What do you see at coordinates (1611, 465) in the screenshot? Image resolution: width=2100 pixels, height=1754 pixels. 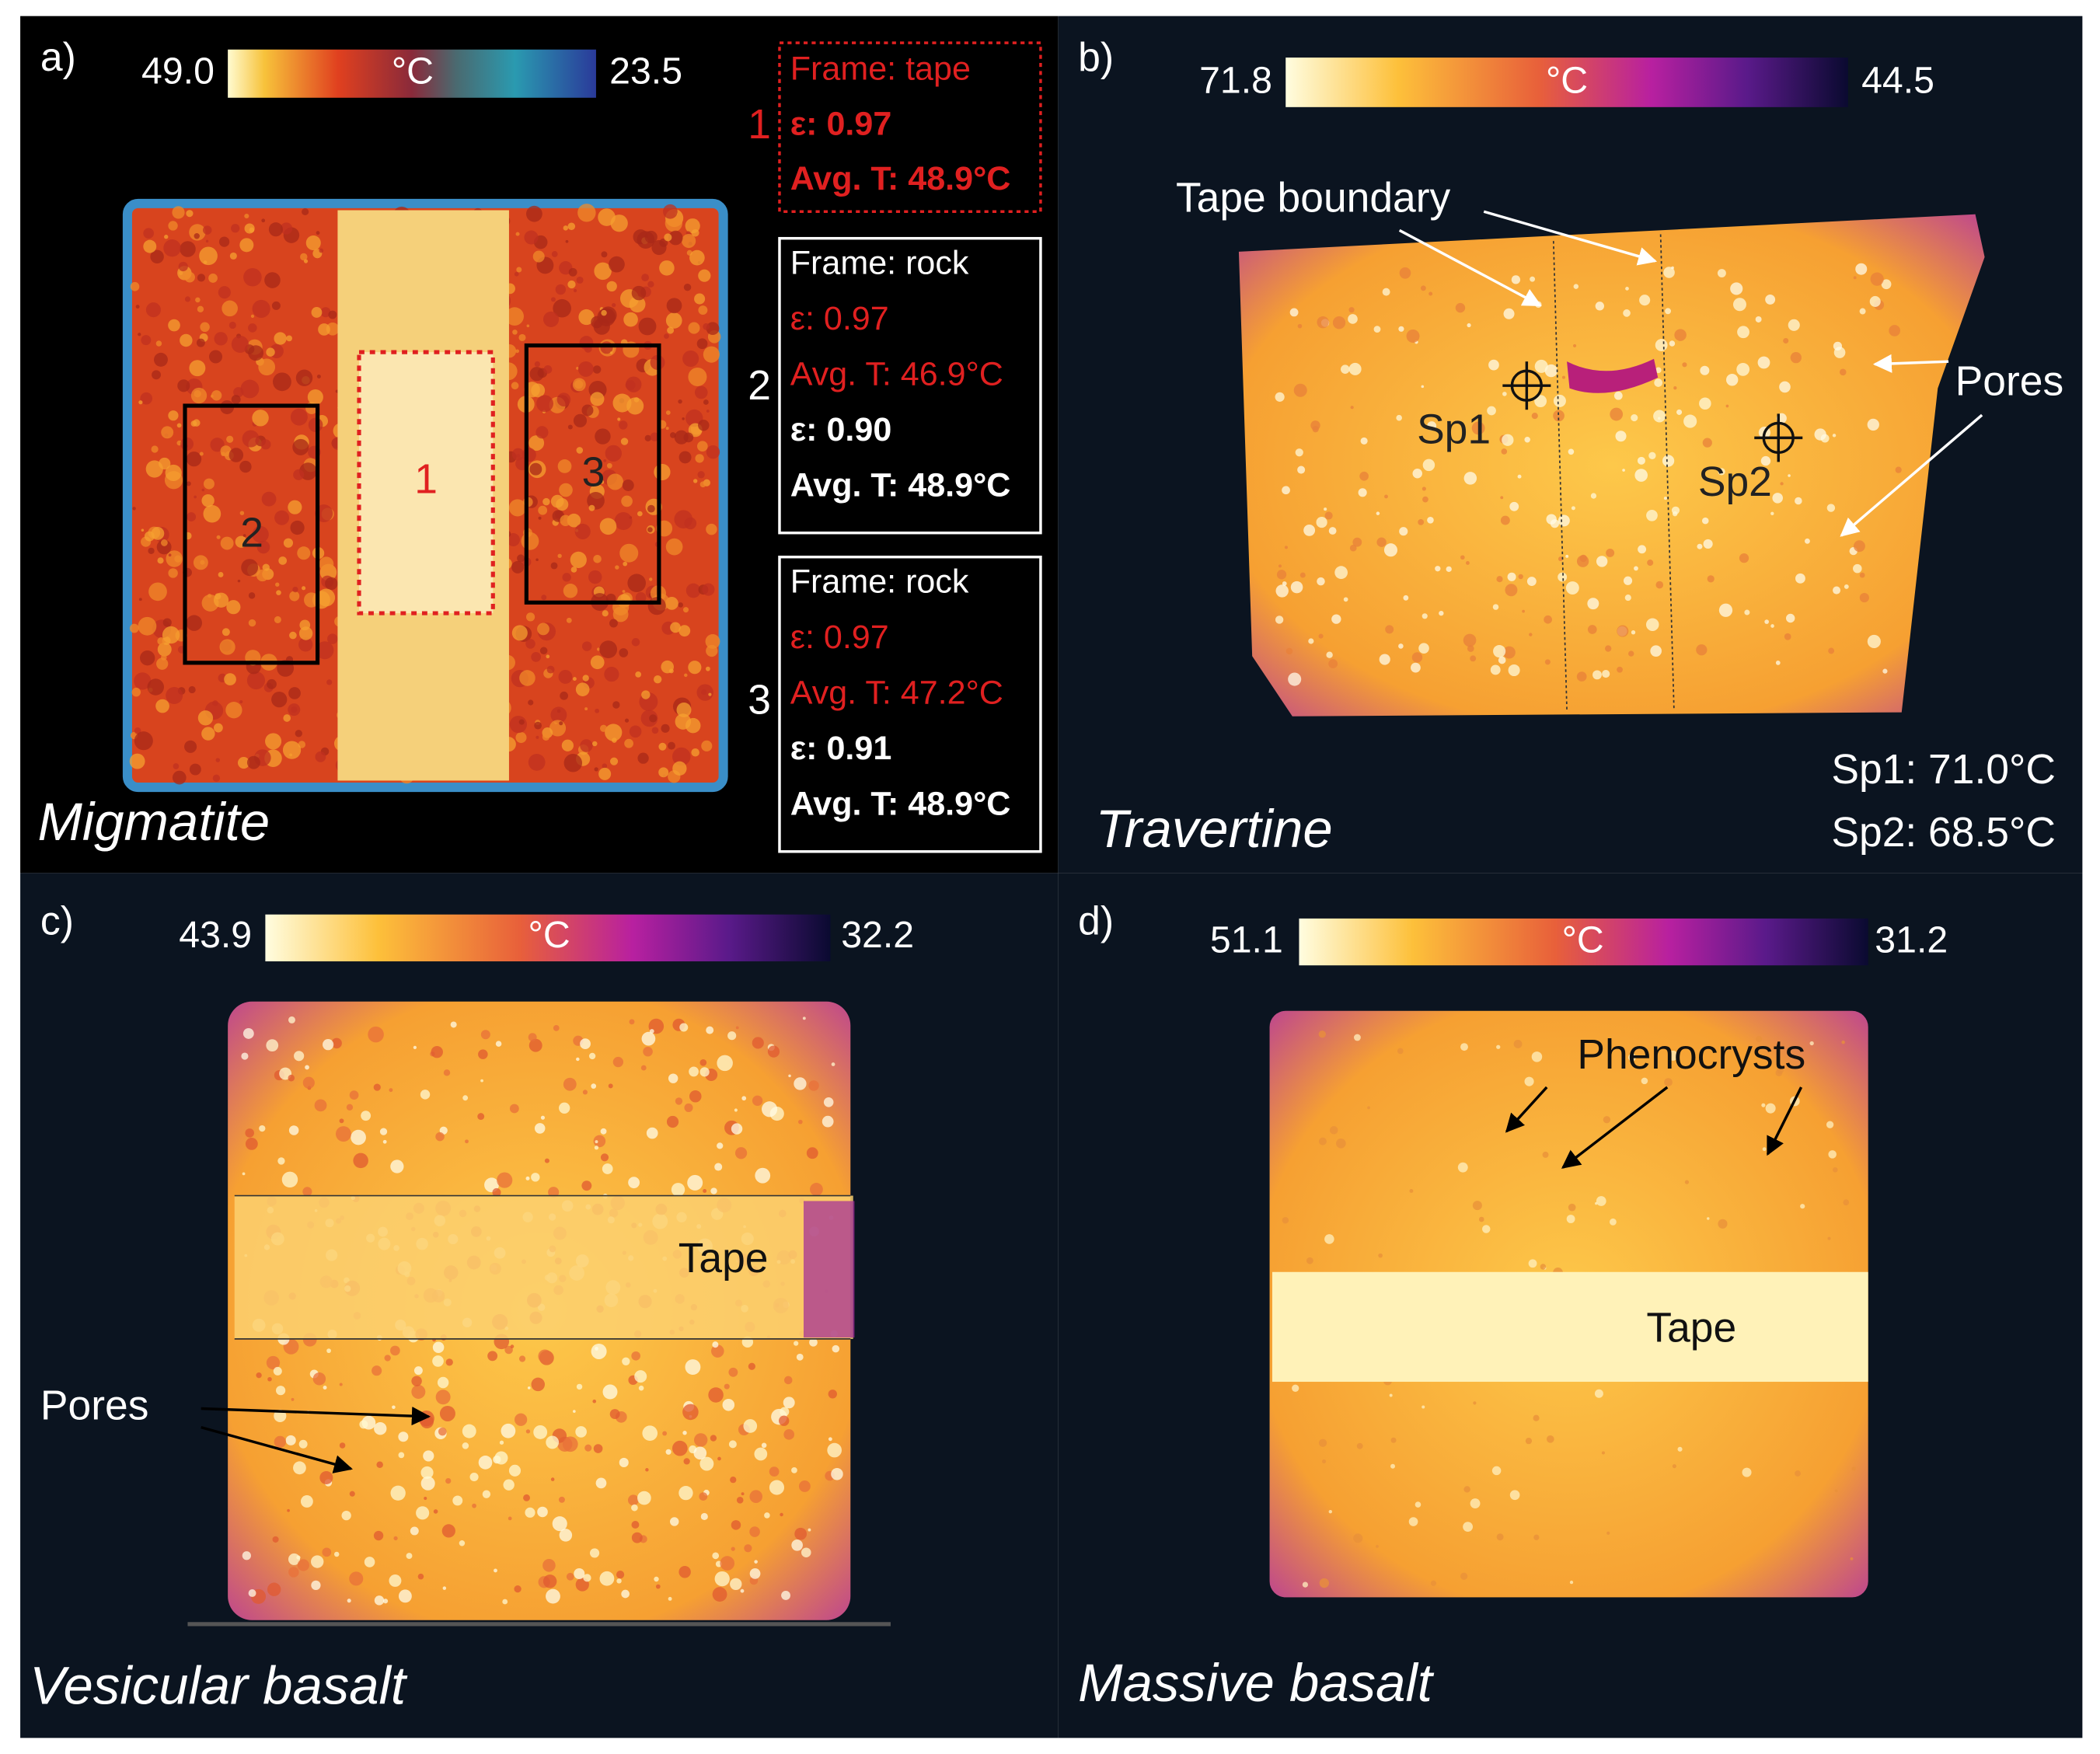 I see `thermal-image` at bounding box center [1611, 465].